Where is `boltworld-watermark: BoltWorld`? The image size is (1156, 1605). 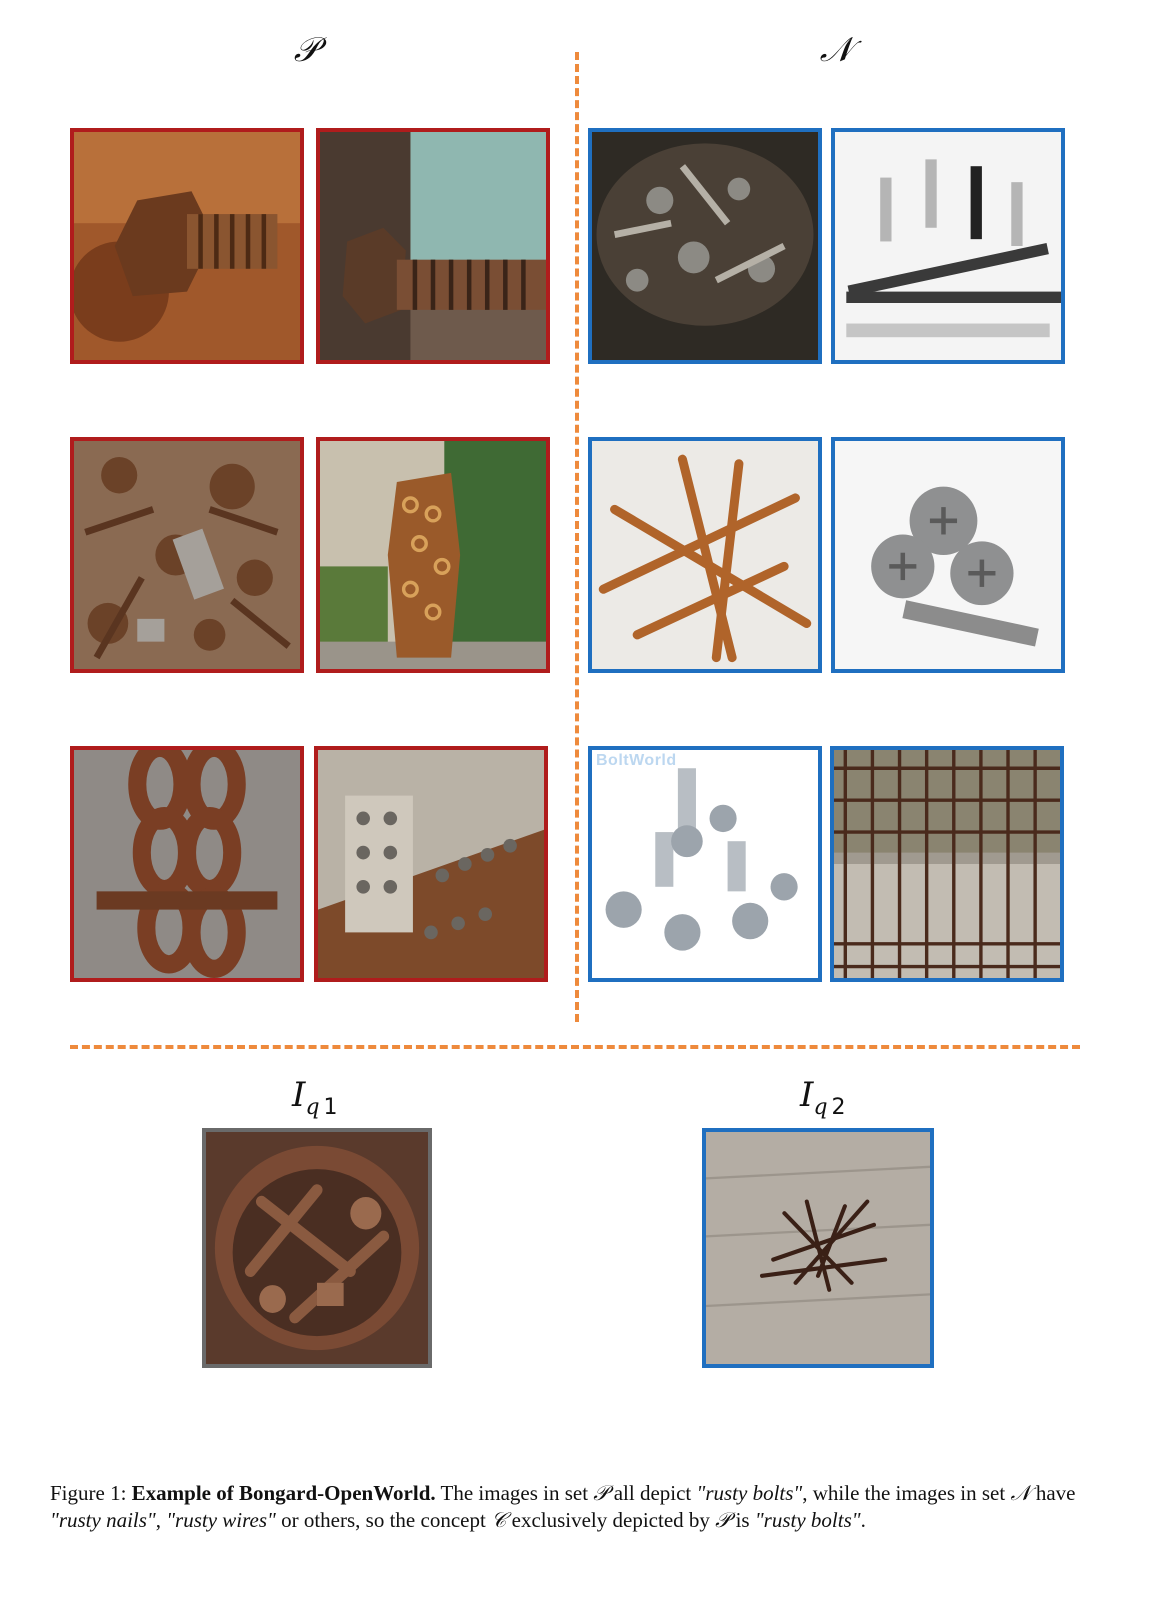
boltworld-watermark: BoltWorld is located at coordinates (636, 761).